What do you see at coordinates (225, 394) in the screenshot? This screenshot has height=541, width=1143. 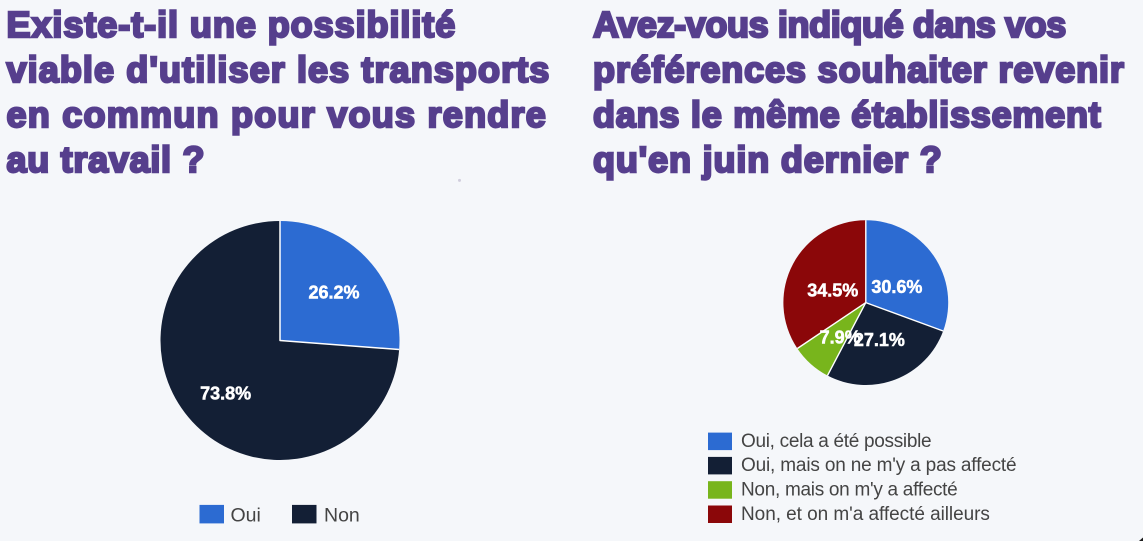 I see `svg-text: 73.8%` at bounding box center [225, 394].